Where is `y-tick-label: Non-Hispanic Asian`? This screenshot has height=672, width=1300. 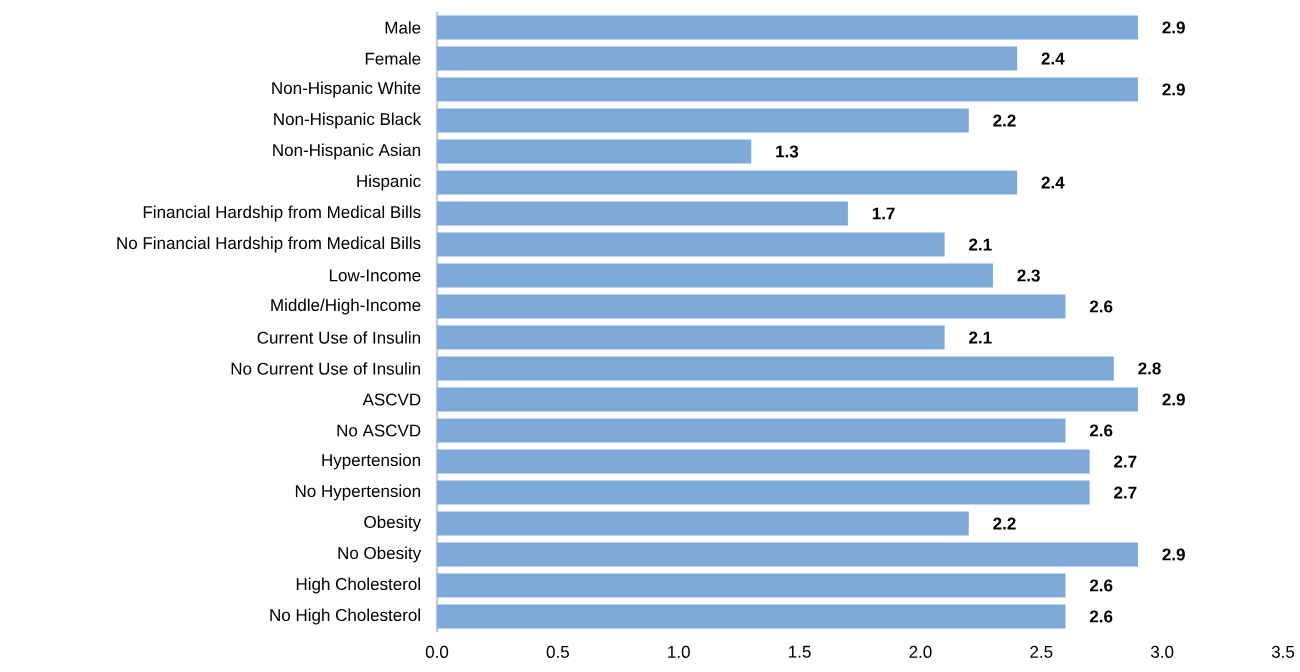
y-tick-label: Non-Hispanic Asian is located at coordinates (346, 151).